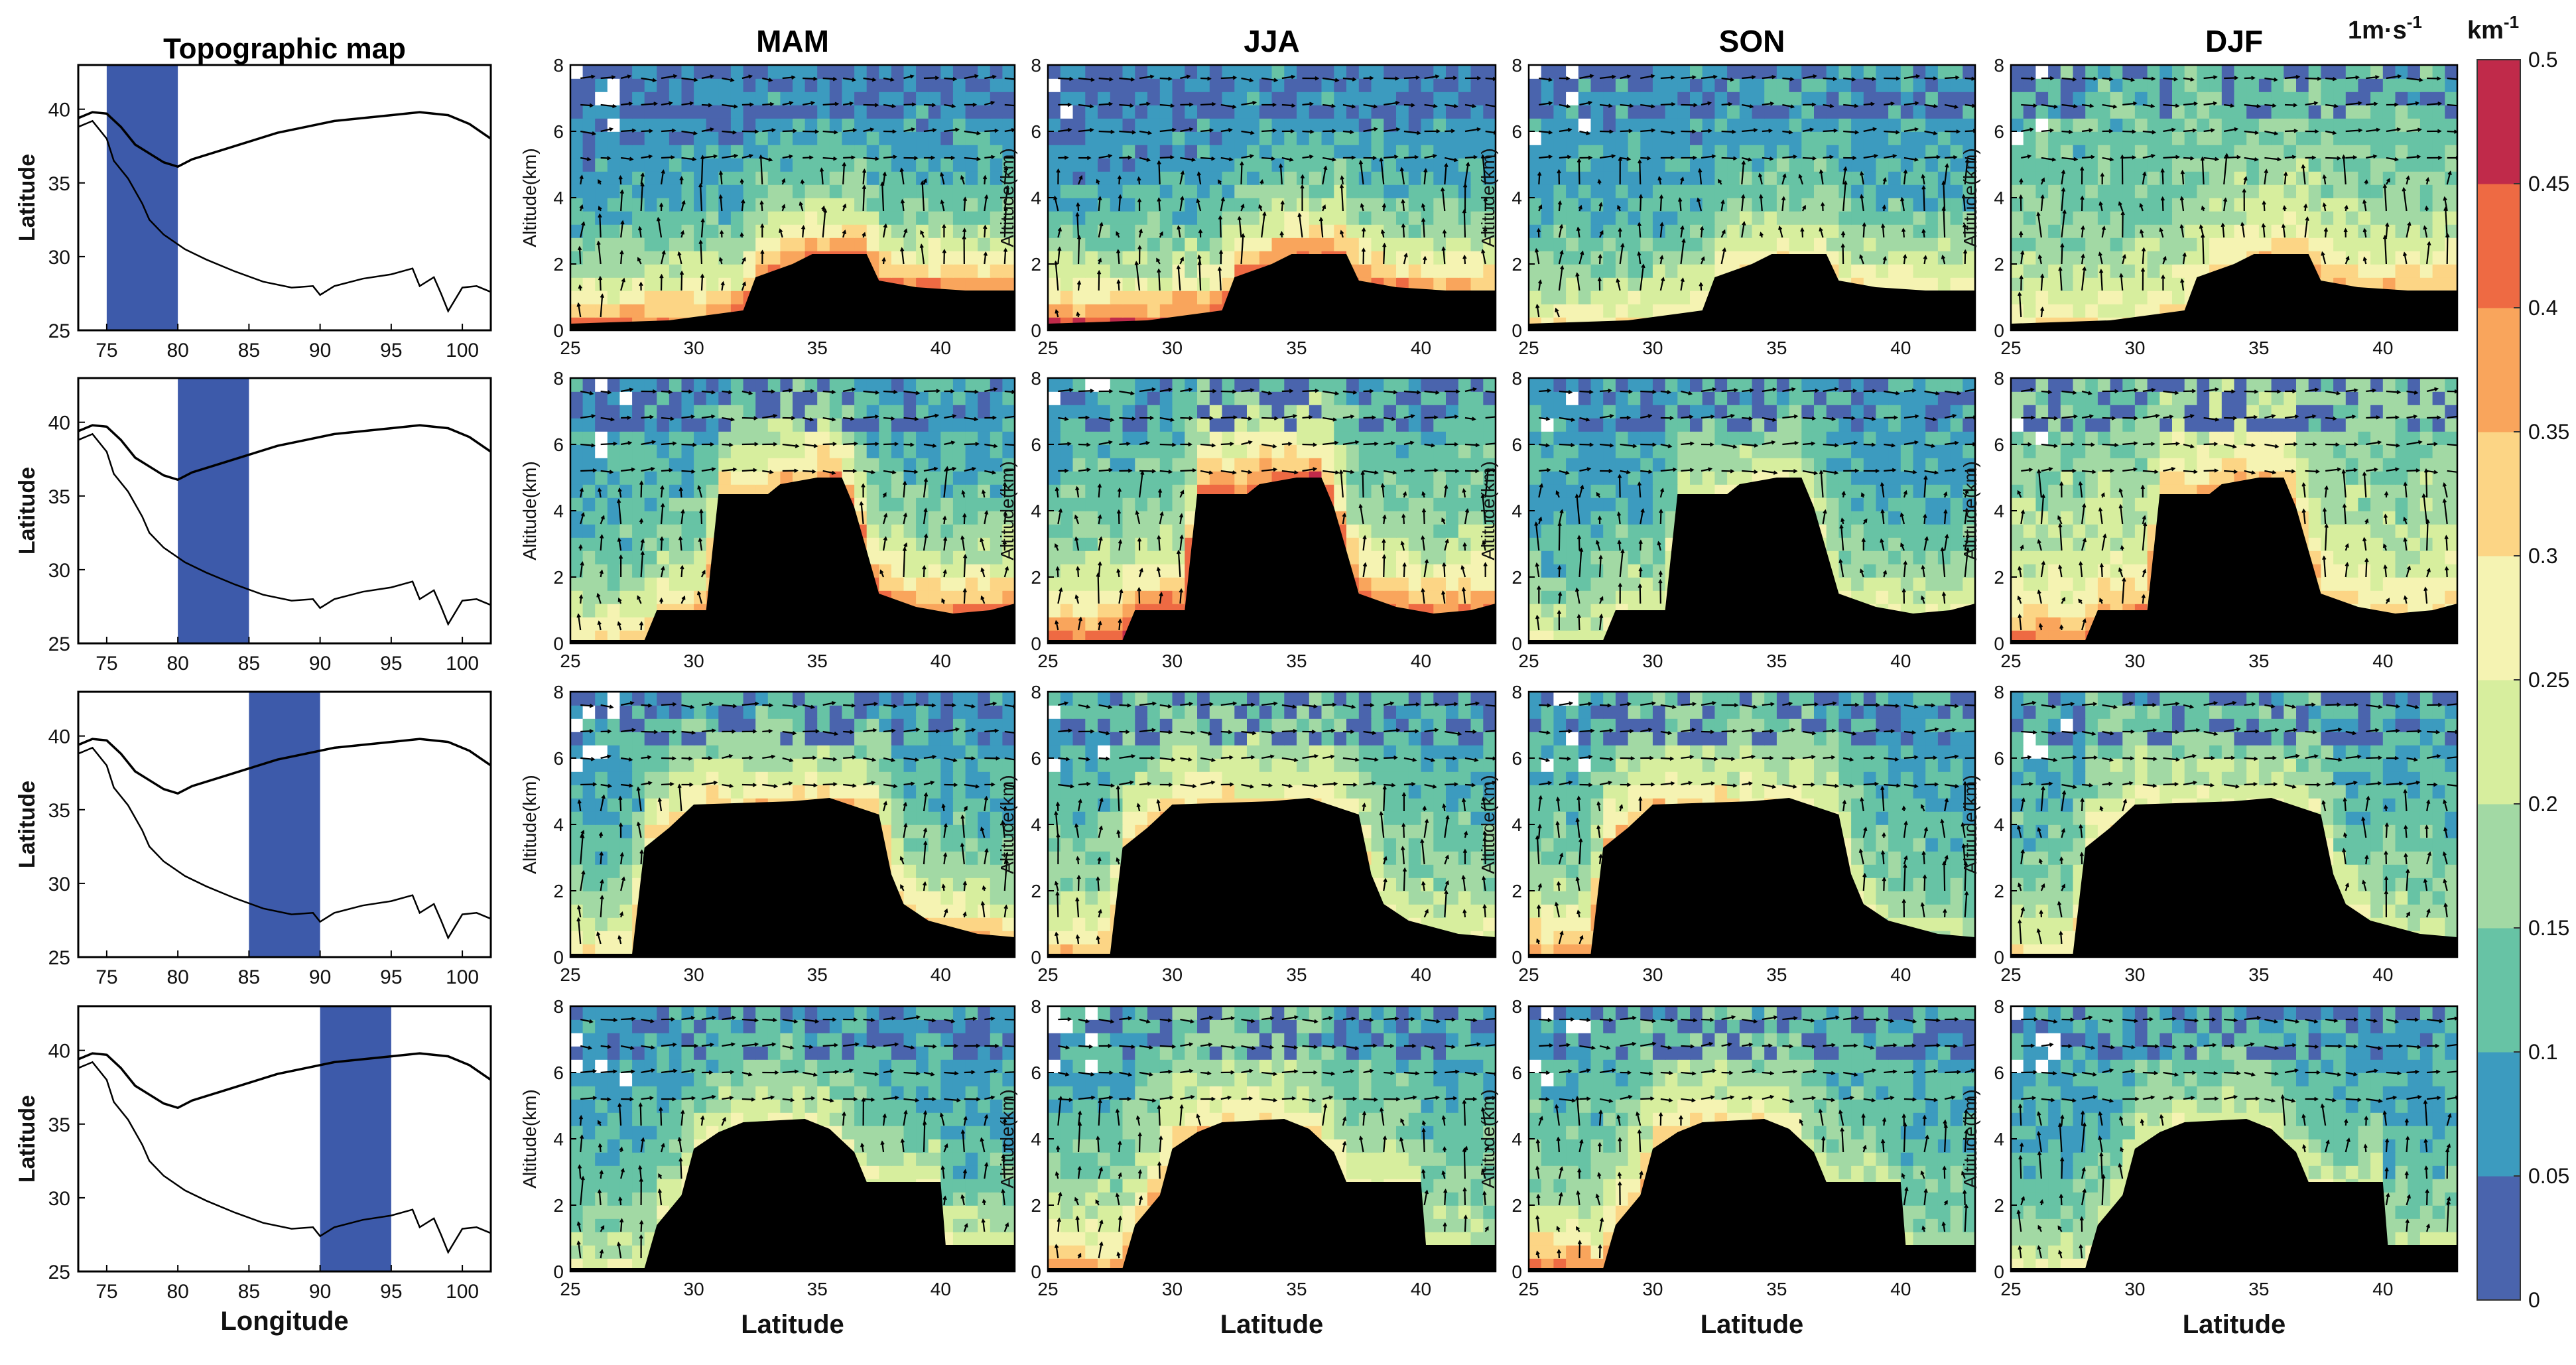 Image resolution: width=2576 pixels, height=1365 pixels. Describe the element at coordinates (285, 1138) in the screenshot. I see `map-panel-background` at that location.